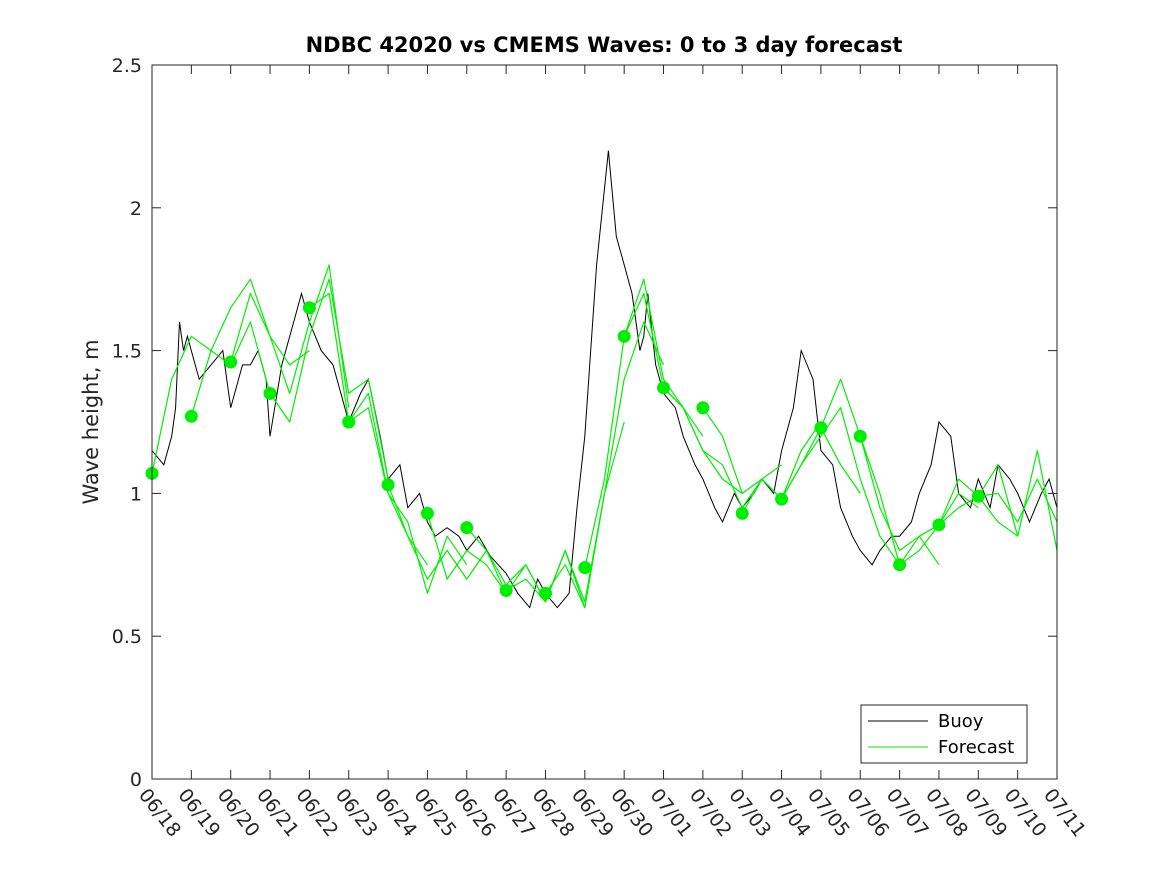 The image size is (1167, 875). Describe the element at coordinates (976, 747) in the screenshot. I see `legend-forecast-label: Forecast` at that location.